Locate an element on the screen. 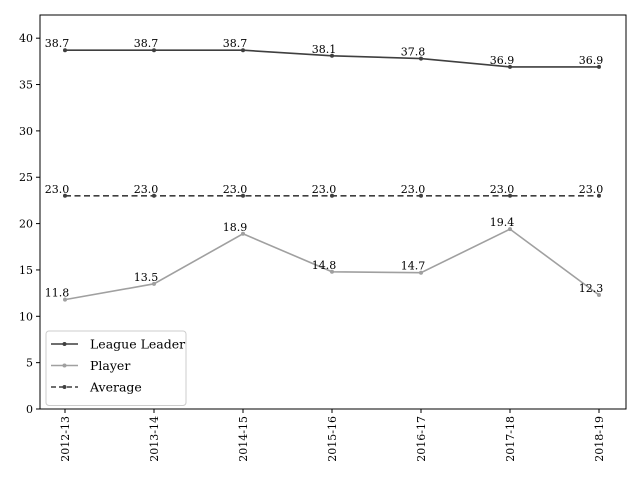 This screenshot has width=640, height=480. x-tick-label: 2012-13 is located at coordinates (65, 439).